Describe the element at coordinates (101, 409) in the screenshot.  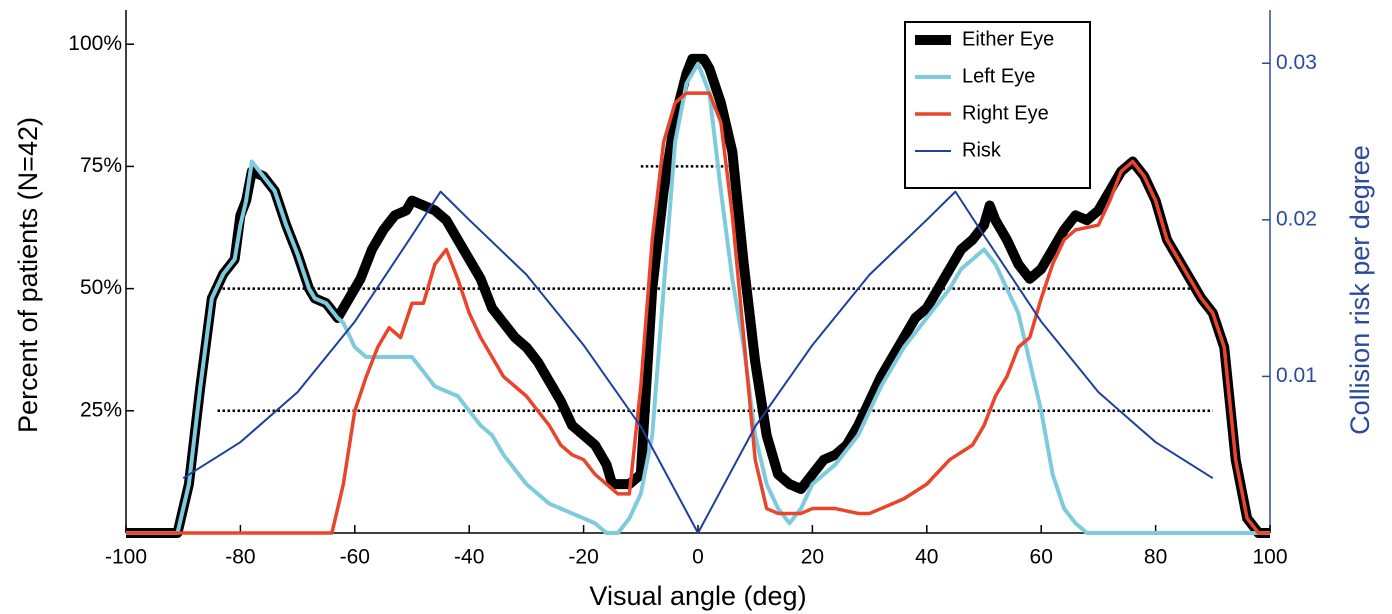
I see `y-tick-label: 25%` at that location.